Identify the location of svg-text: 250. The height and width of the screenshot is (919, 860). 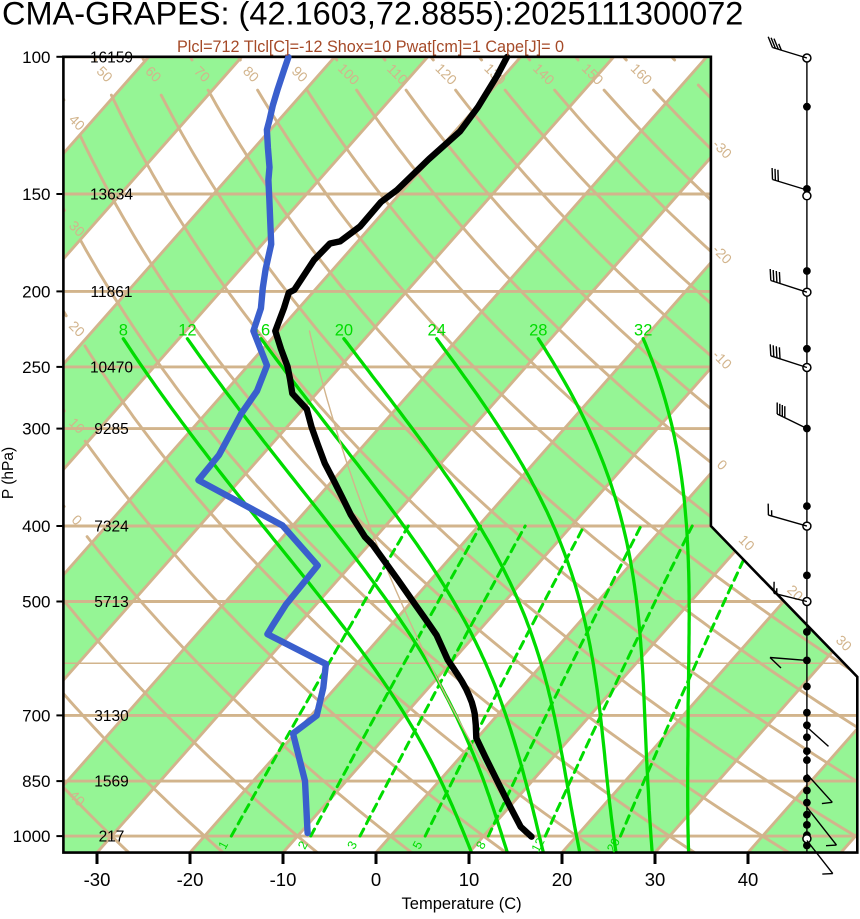
(36, 367).